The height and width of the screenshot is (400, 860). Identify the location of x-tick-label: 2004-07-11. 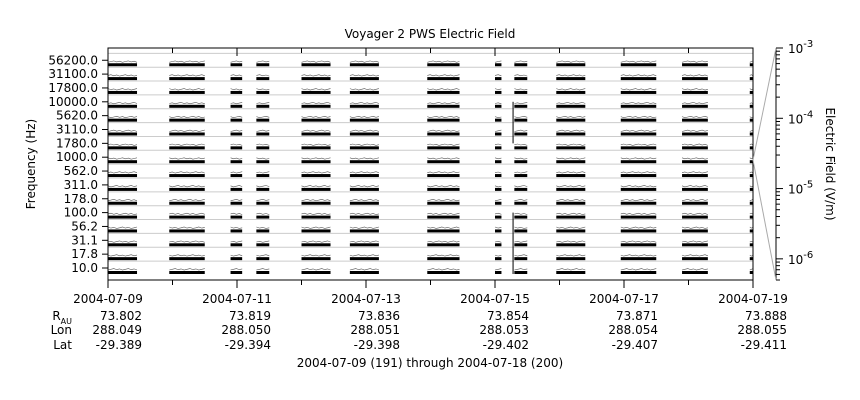
(237, 299).